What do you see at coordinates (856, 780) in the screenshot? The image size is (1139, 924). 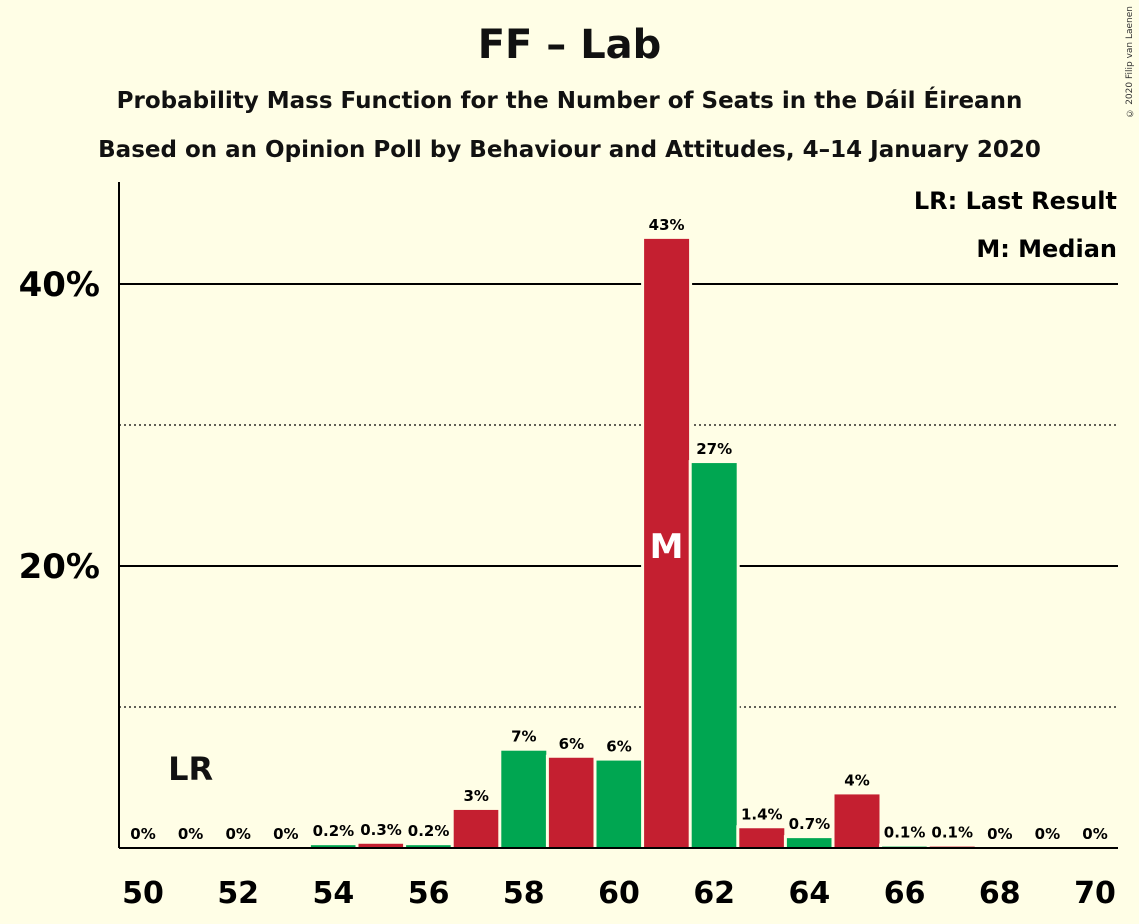 I see `bar-value-label: 4%` at bounding box center [856, 780].